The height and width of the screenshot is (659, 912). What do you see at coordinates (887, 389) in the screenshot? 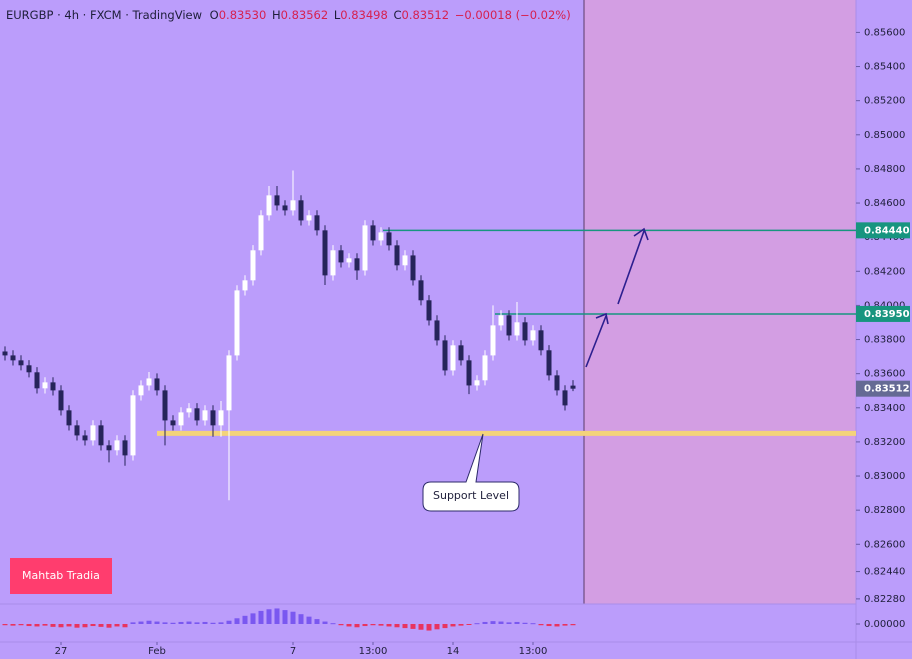
I see `last-price-label: 0.83512` at bounding box center [887, 389].